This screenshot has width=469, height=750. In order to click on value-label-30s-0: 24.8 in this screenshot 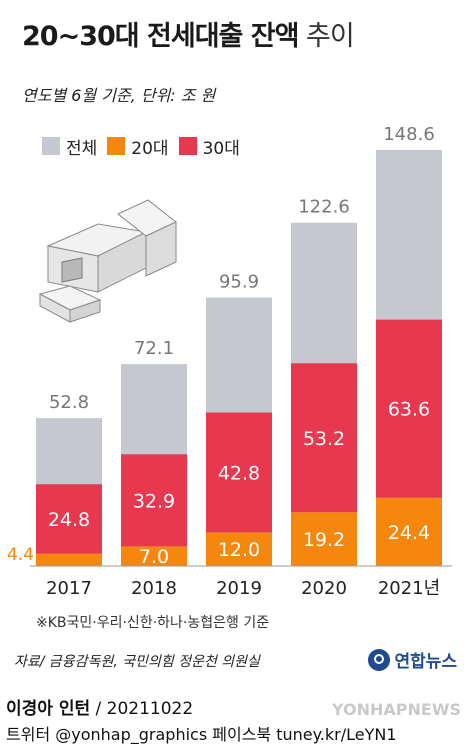, I will do `click(69, 520)`.